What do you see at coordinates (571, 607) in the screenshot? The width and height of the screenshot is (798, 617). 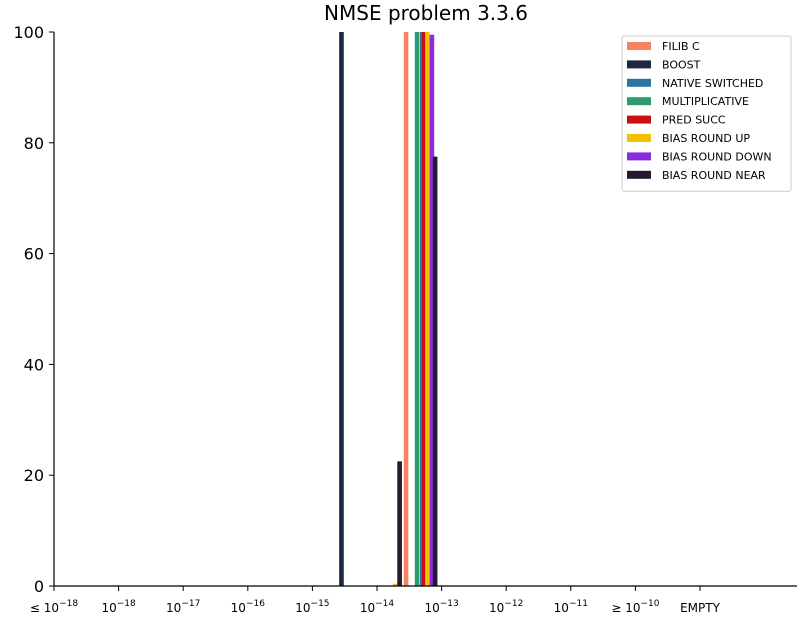 I see `x-tick-label: 10−11` at bounding box center [571, 607].